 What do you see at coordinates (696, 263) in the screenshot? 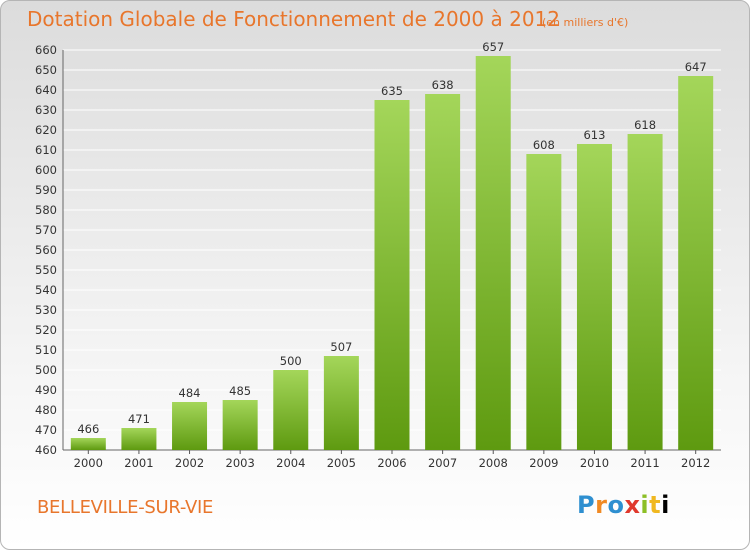
I see `bar-2012` at bounding box center [696, 263].